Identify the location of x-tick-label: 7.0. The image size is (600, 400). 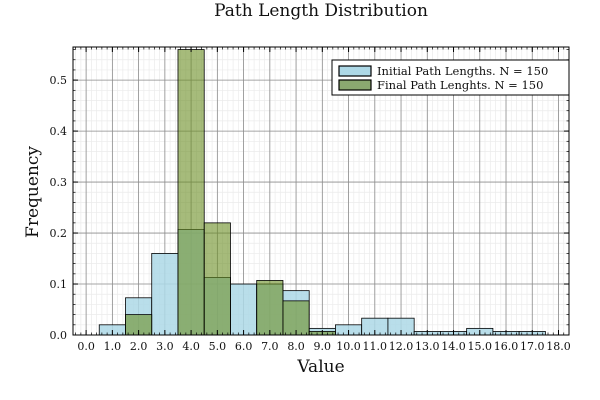
(270, 346).